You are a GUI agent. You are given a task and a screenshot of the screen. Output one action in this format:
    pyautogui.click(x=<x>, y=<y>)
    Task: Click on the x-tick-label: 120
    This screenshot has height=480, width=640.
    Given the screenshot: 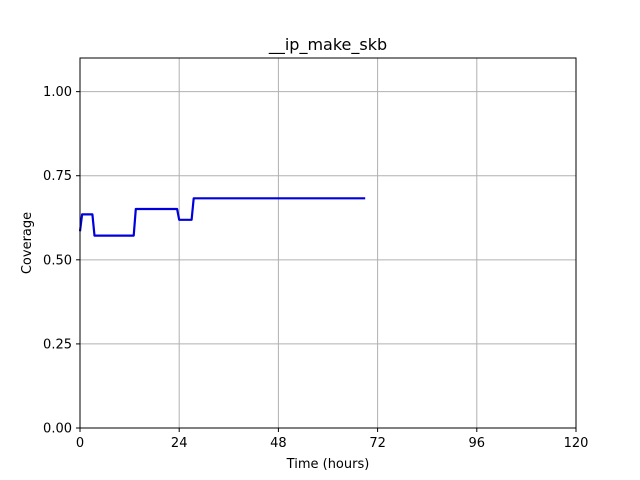 What is the action you would take?
    pyautogui.click(x=576, y=443)
    